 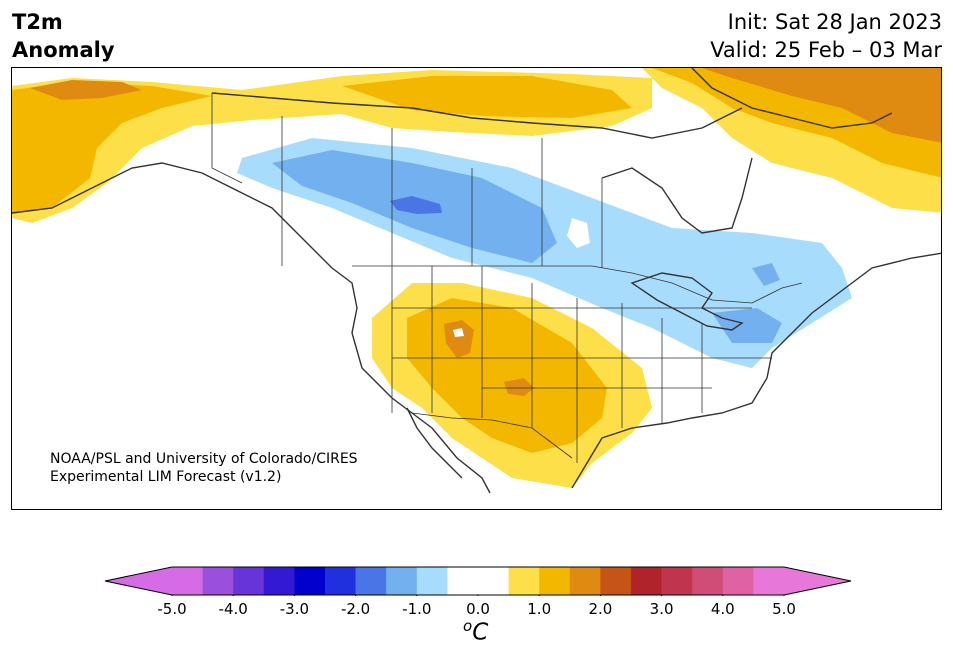 I want to click on coastline-greenland, so click(x=792, y=98).